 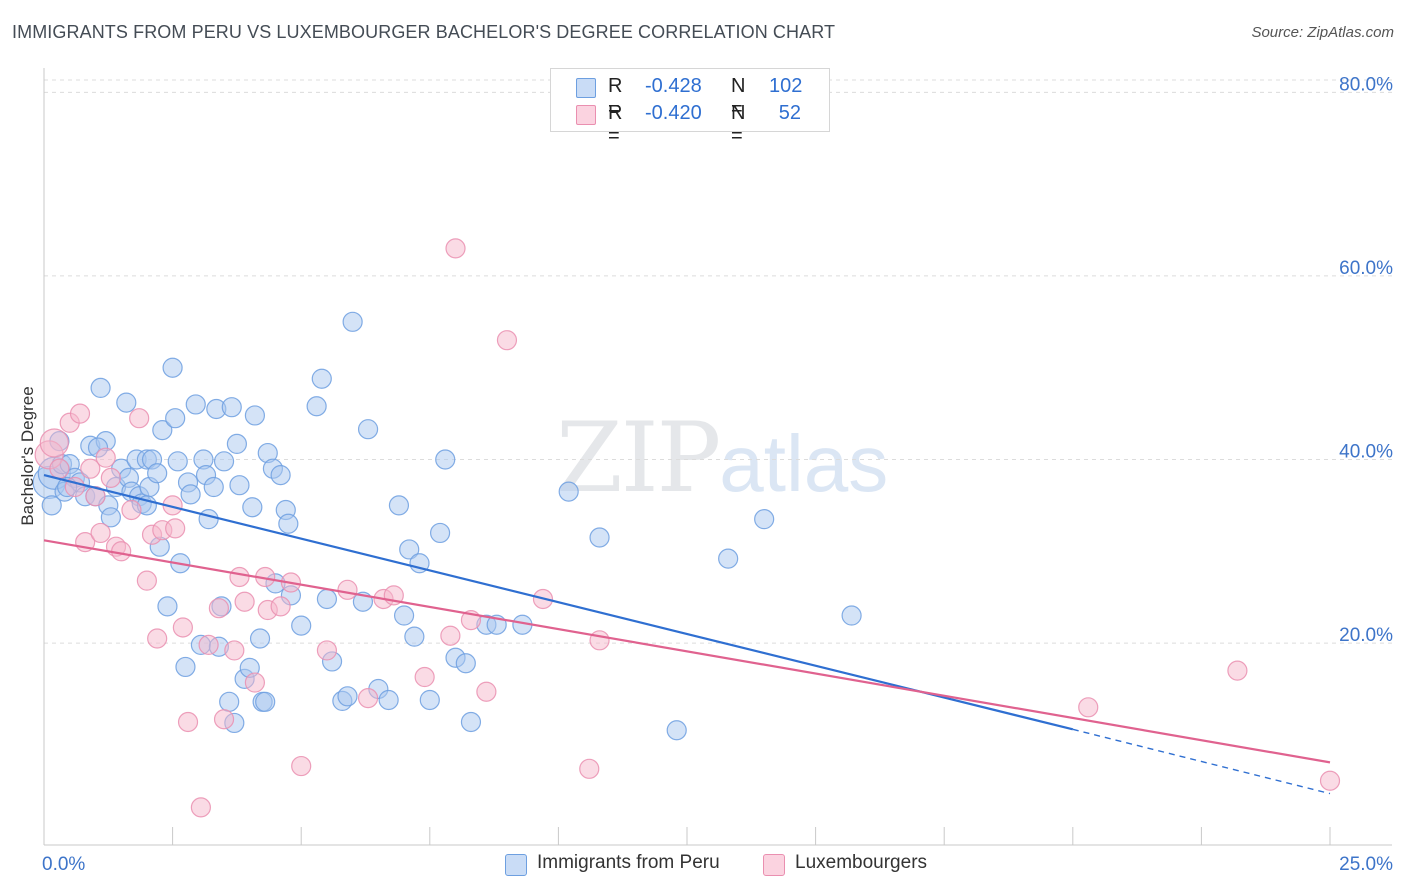 I want to click on trend-line-peru-extension, so click(x=1201, y=761).